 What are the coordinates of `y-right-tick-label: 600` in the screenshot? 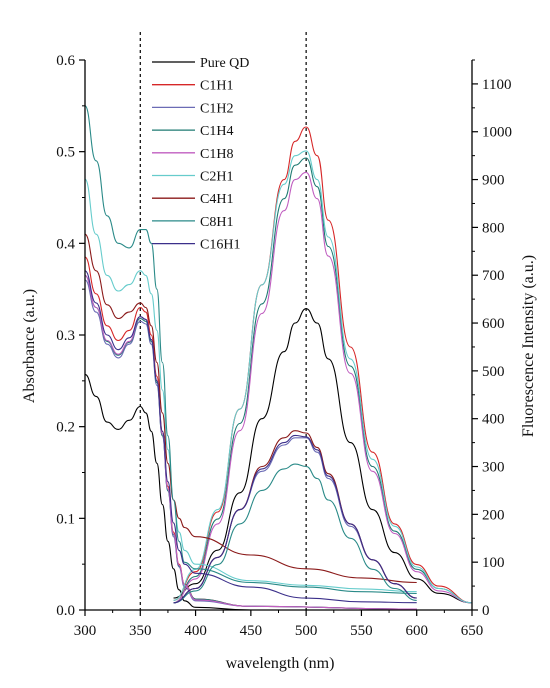 It's located at (493, 324).